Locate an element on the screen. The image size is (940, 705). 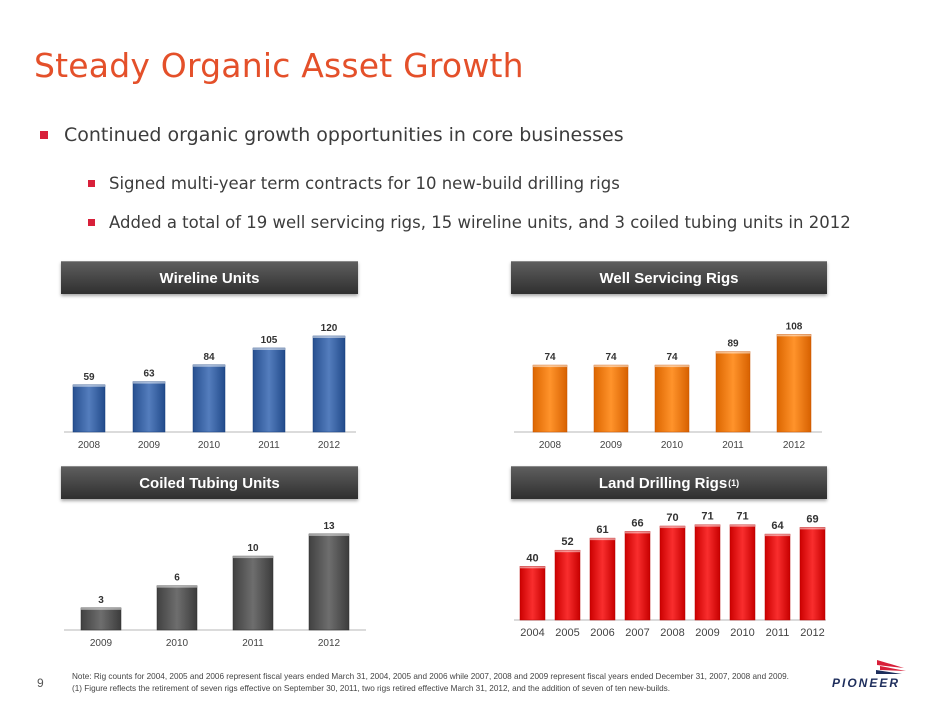
value-label-2008: 70 is located at coordinates (672, 518).